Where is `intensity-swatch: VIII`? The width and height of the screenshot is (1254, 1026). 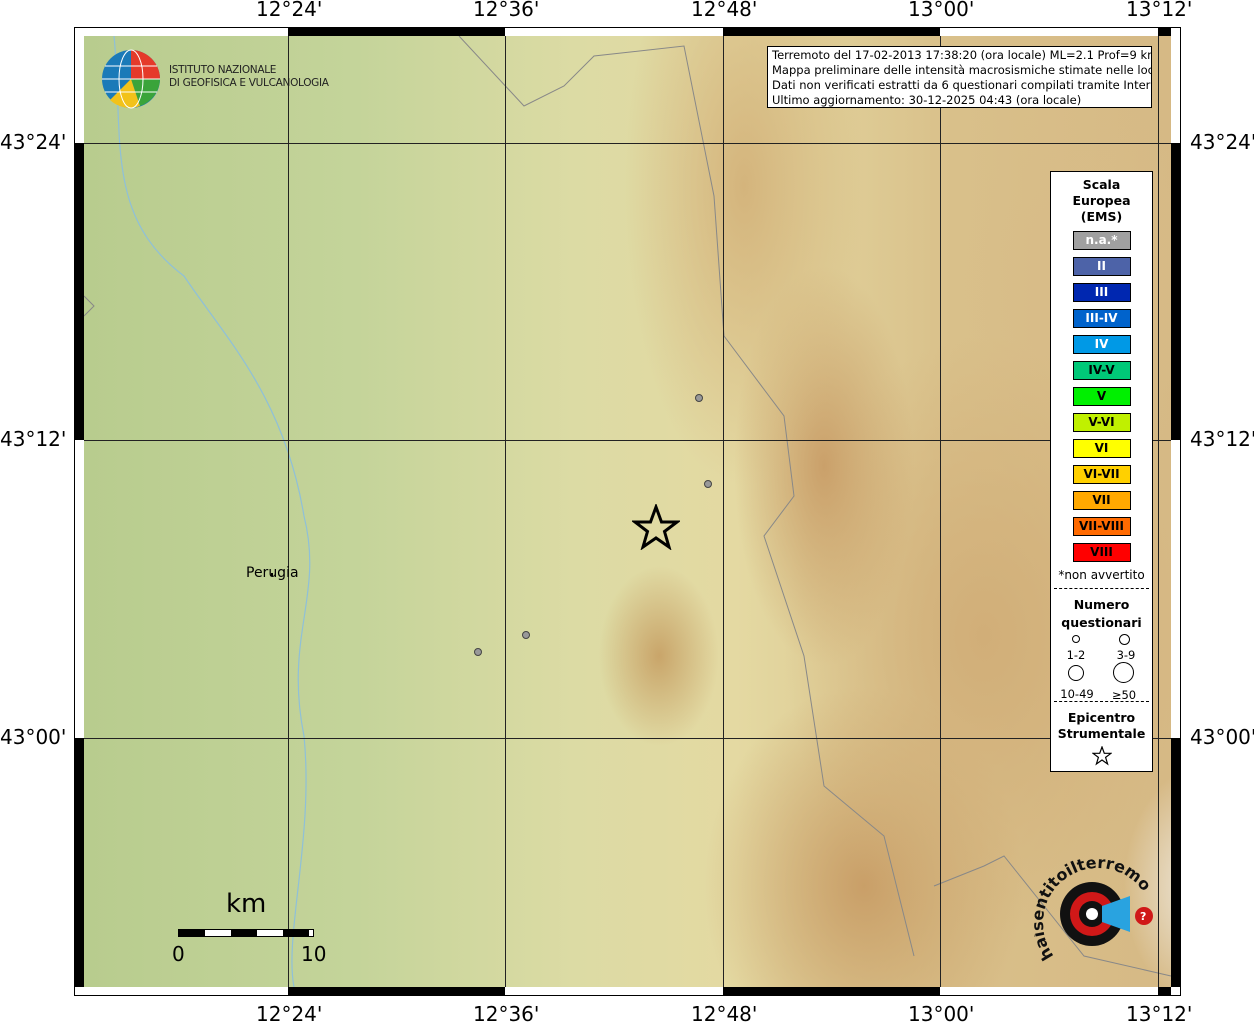
intensity-swatch: VIII is located at coordinates (1101, 552).